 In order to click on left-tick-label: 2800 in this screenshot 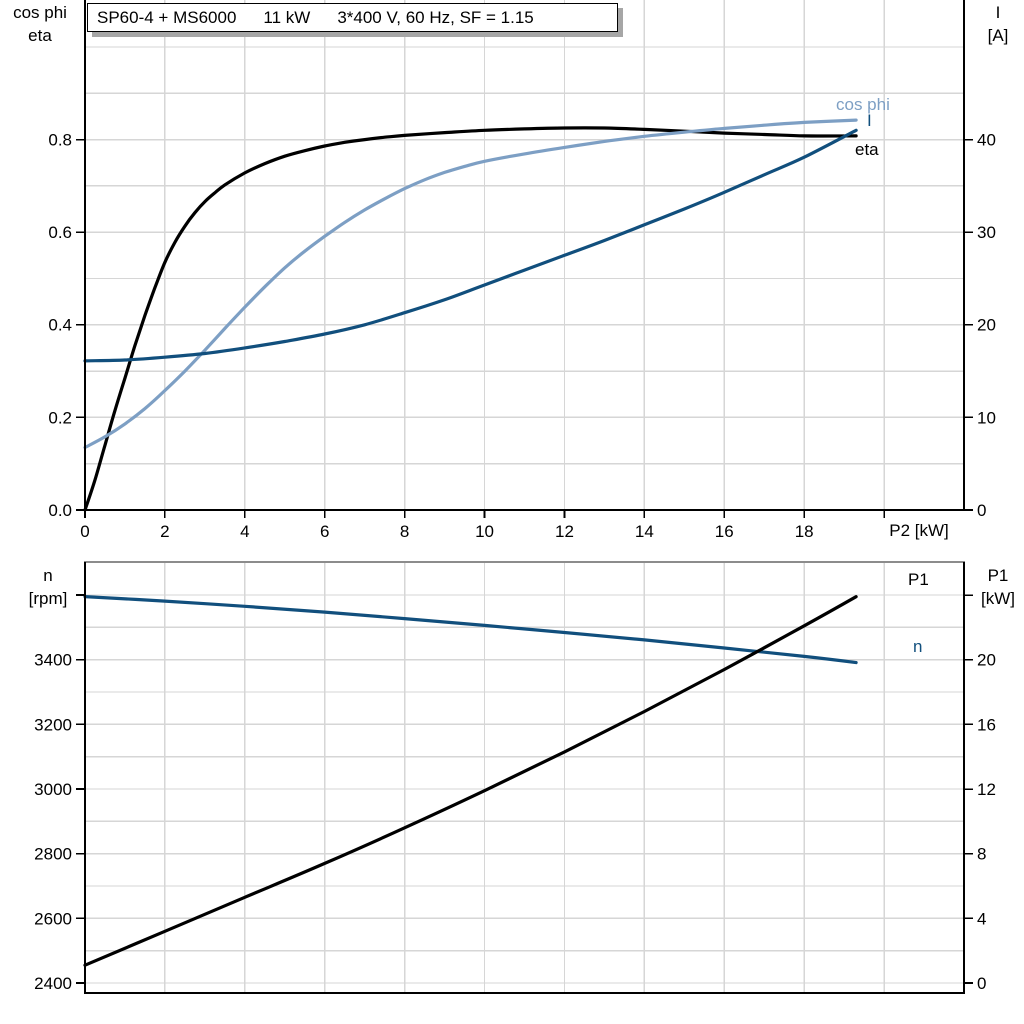, I will do `click(53, 854)`.